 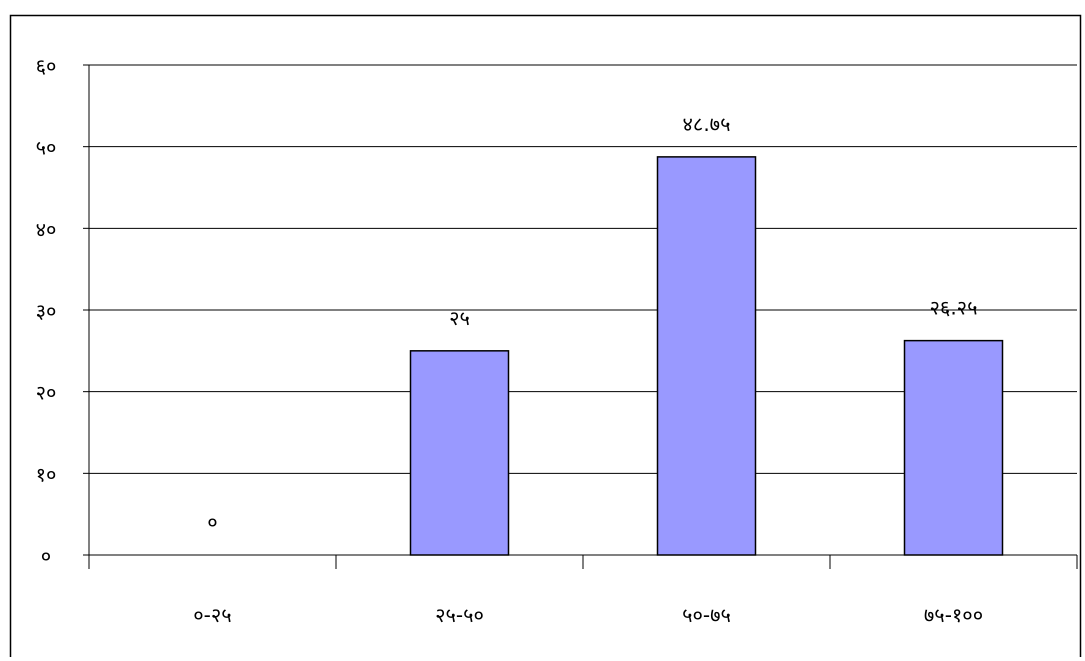 I want to click on data-label: ४८.७५, so click(x=707, y=124).